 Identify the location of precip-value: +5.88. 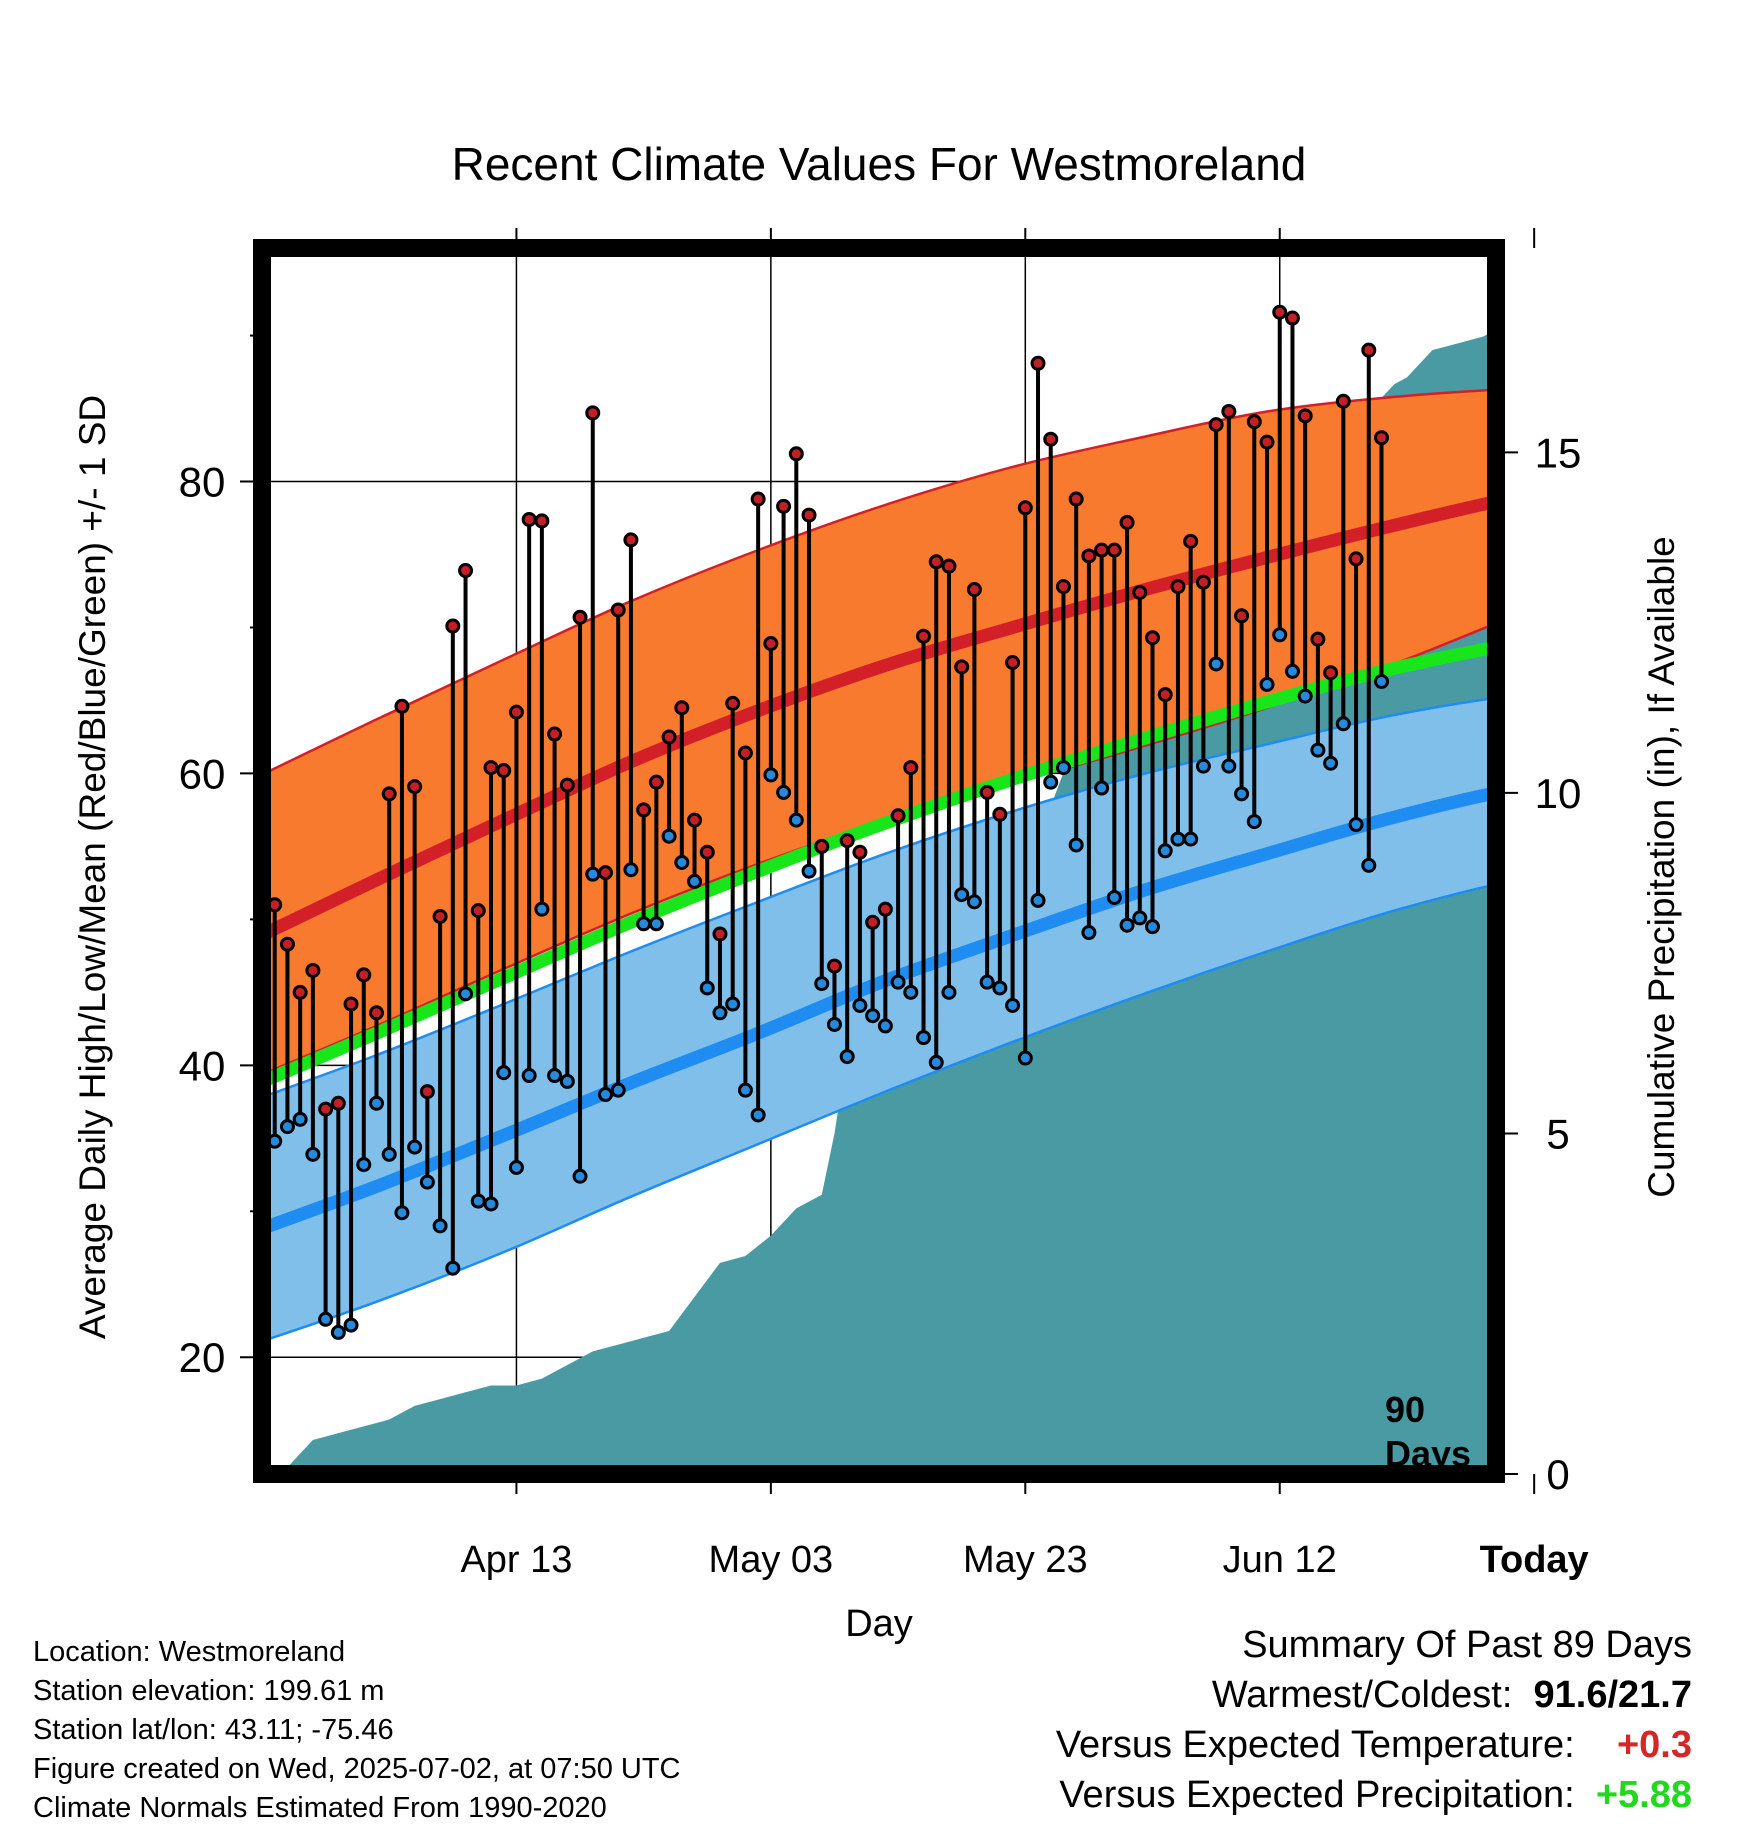
(1643, 1795).